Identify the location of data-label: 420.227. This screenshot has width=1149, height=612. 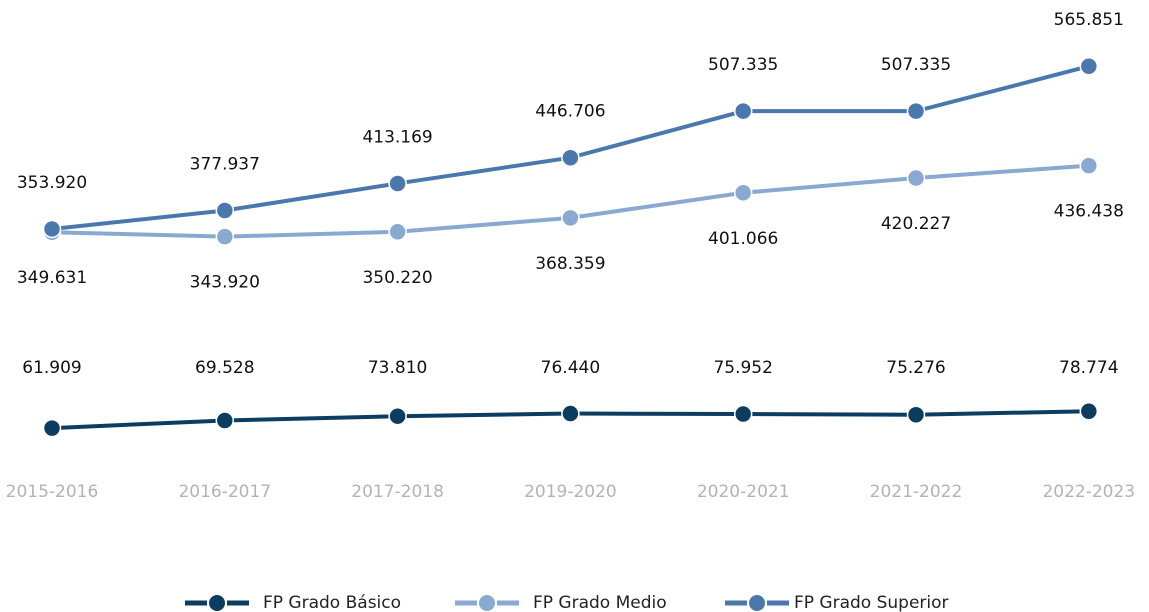
(916, 224).